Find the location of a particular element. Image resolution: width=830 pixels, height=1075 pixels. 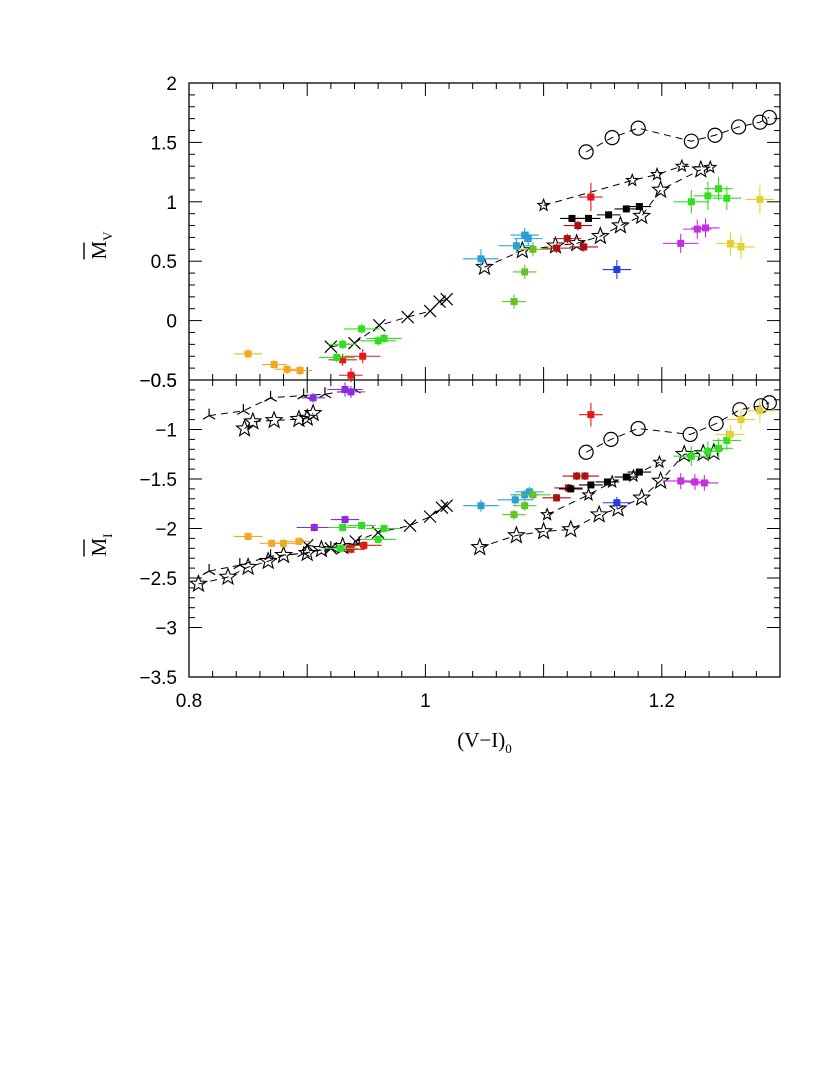

y-tick-label: 1 is located at coordinates (171, 203).